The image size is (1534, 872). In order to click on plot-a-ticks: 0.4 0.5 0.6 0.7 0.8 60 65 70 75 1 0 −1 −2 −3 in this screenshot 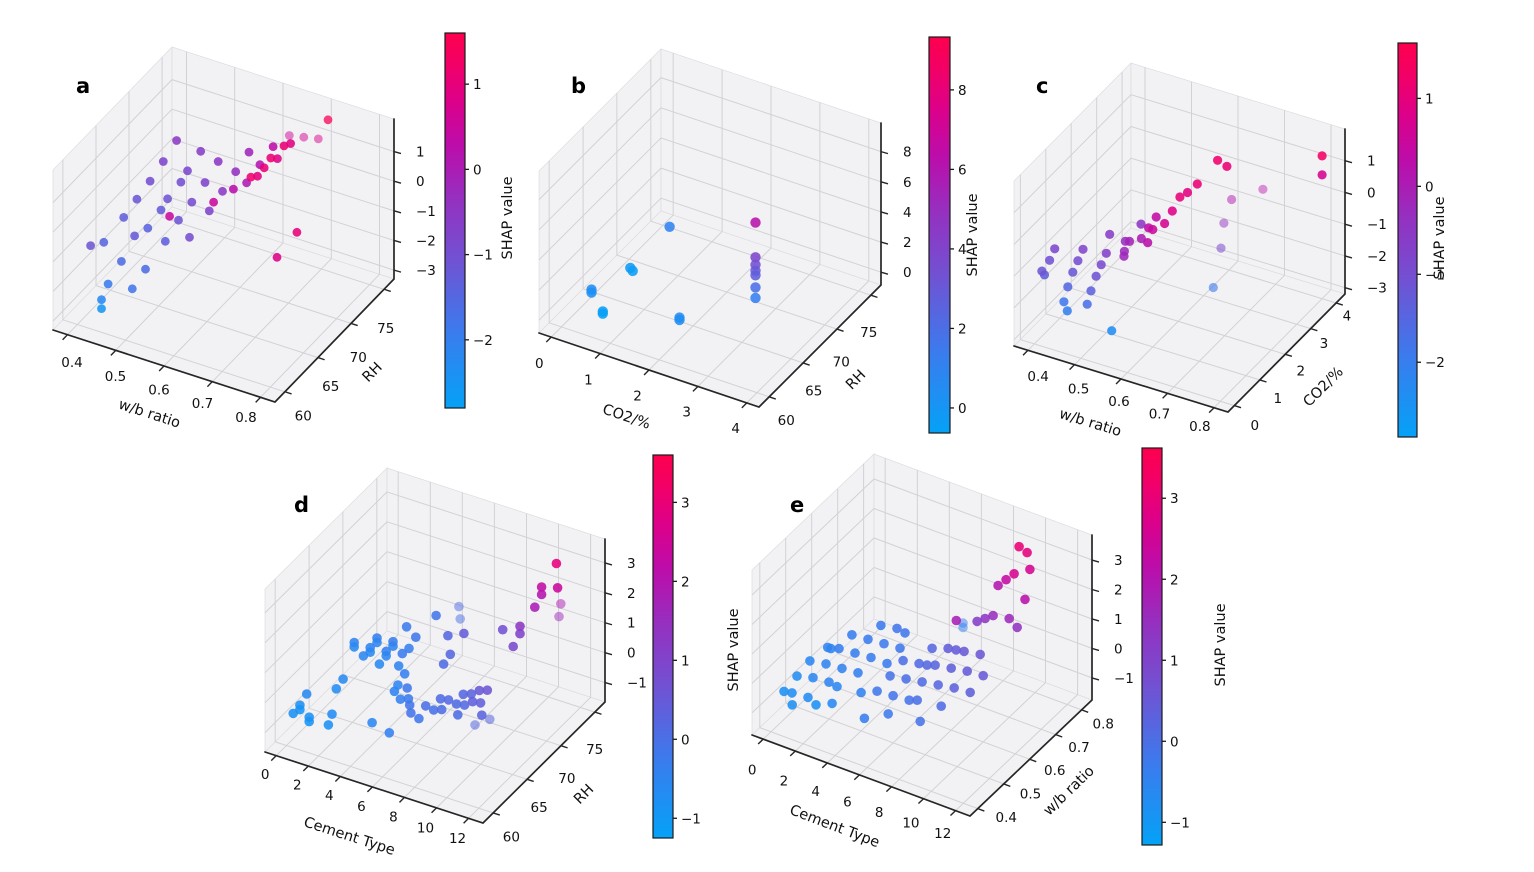, I will do `click(248, 285)`.